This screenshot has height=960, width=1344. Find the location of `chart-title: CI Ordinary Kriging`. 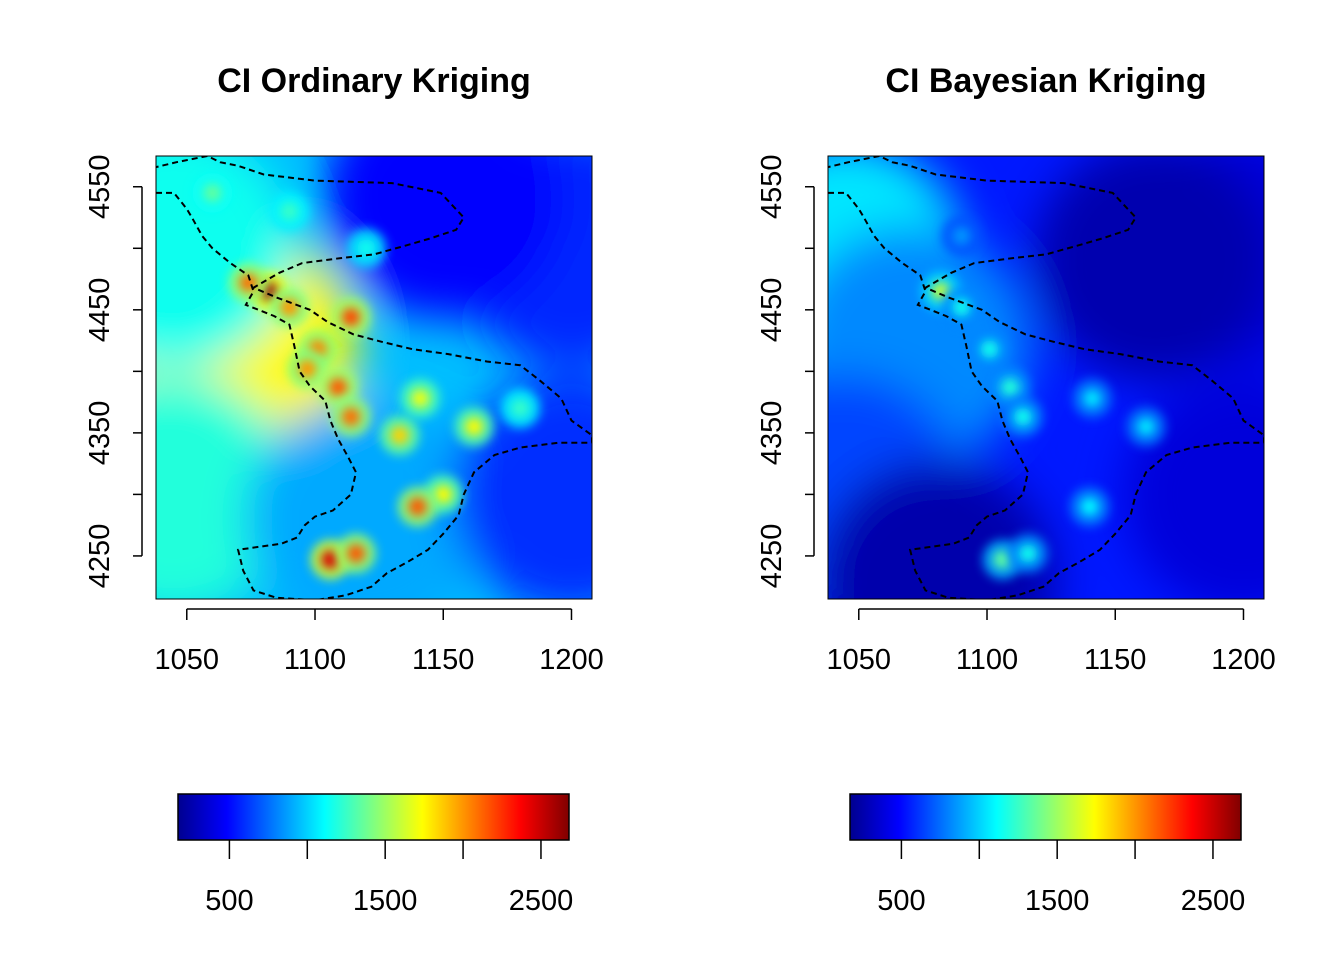

chart-title: CI Ordinary Kriging is located at coordinates (374, 81).